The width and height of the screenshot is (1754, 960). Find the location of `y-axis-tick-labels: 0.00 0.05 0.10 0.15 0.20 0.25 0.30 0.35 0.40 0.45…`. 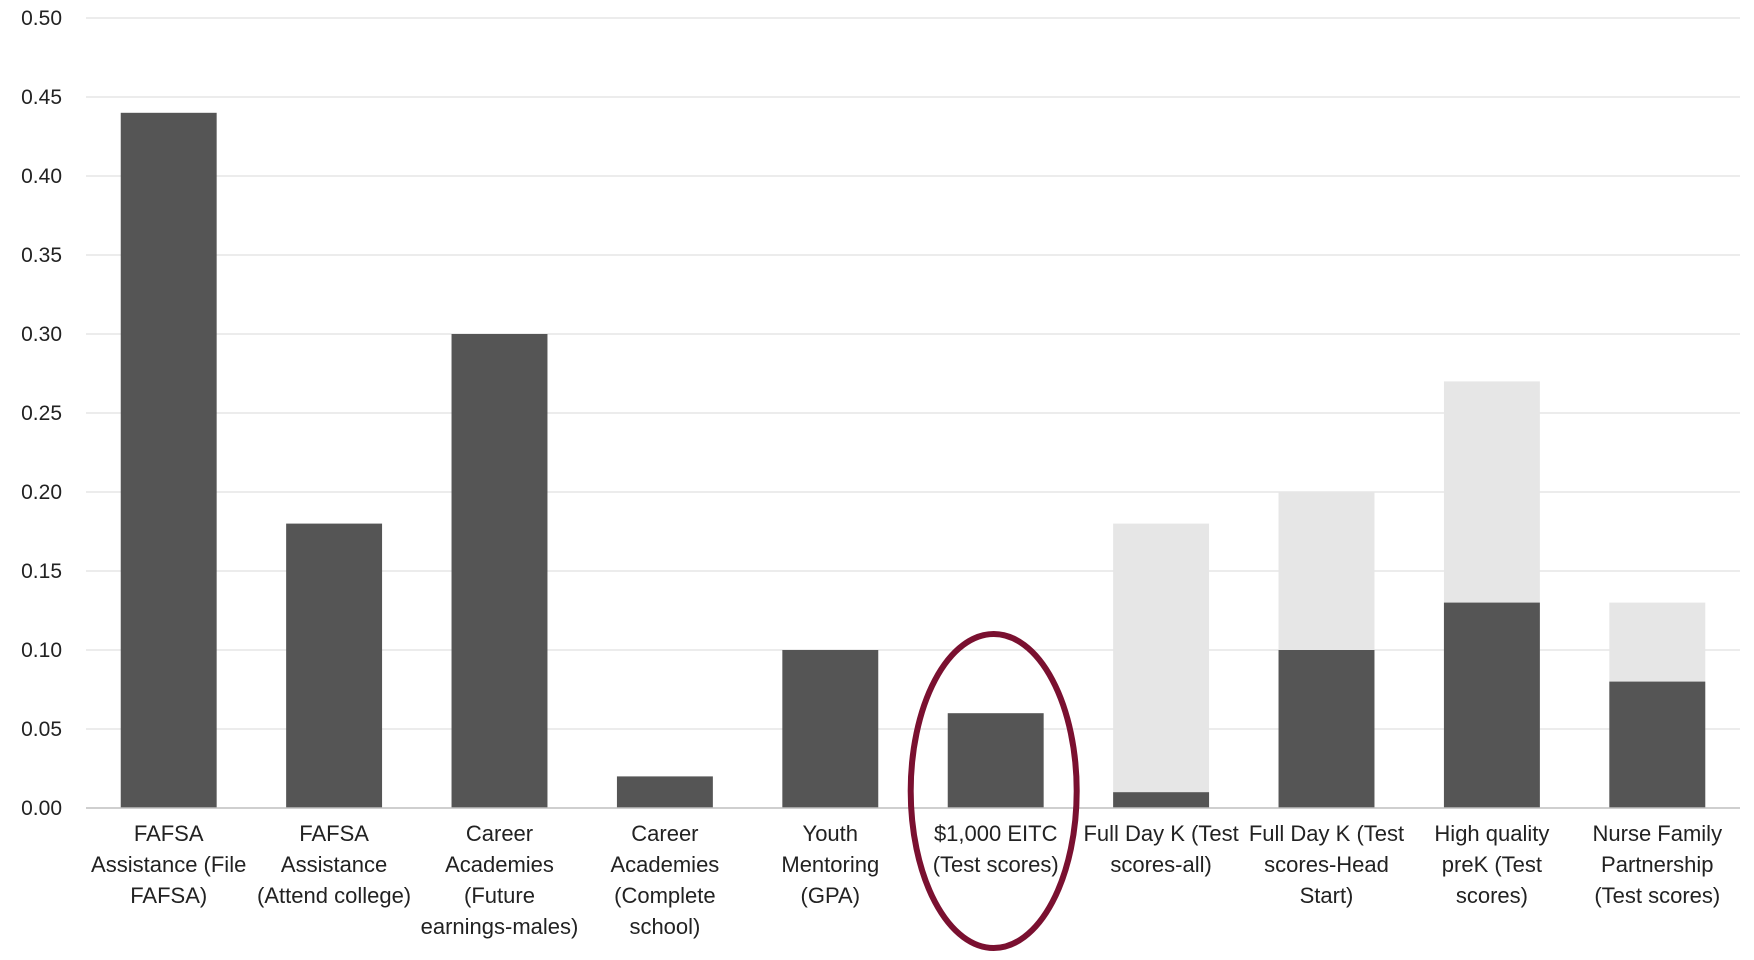

y-axis-tick-labels: 0.00 0.05 0.10 0.15 0.20 0.25 0.30 0.35 0.40 0.45… is located at coordinates (41, 413).